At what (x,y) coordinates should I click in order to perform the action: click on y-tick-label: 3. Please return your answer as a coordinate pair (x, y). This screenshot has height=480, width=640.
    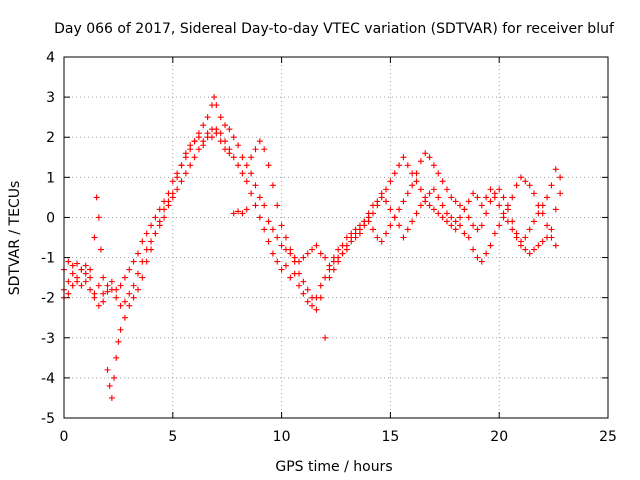
    Looking at the image, I should click on (50, 98).